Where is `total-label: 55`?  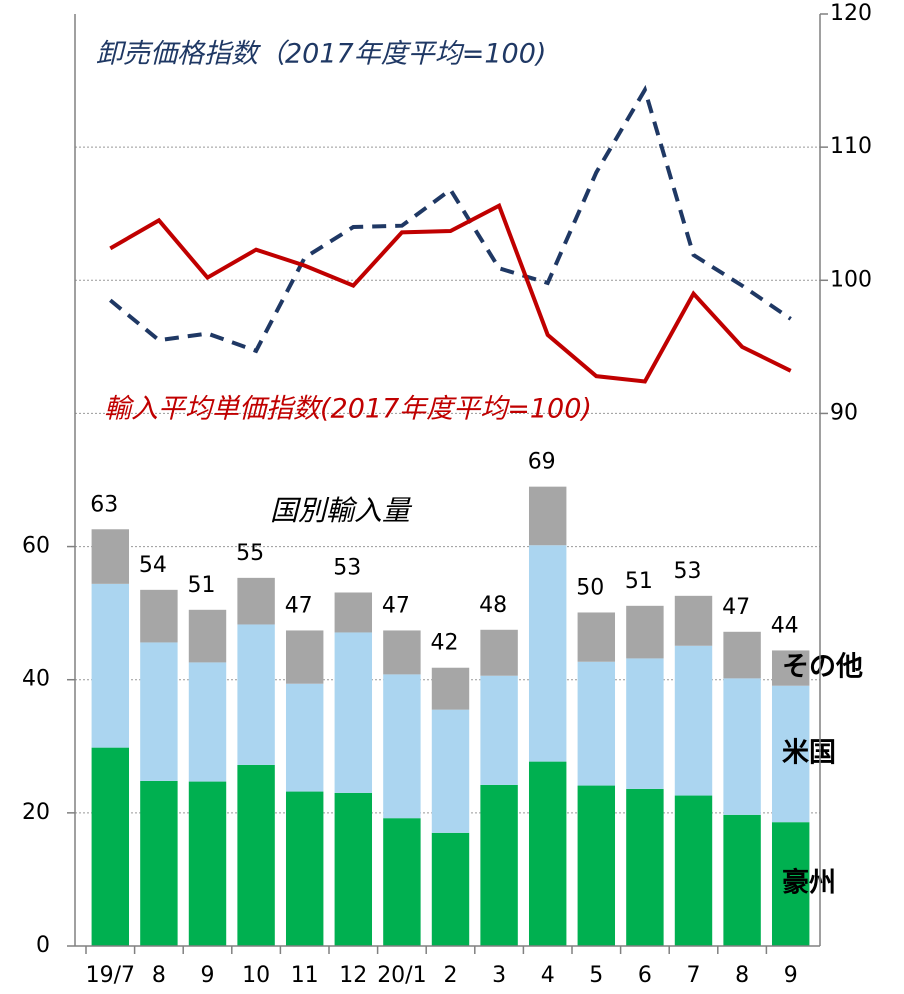 total-label: 55 is located at coordinates (250, 553).